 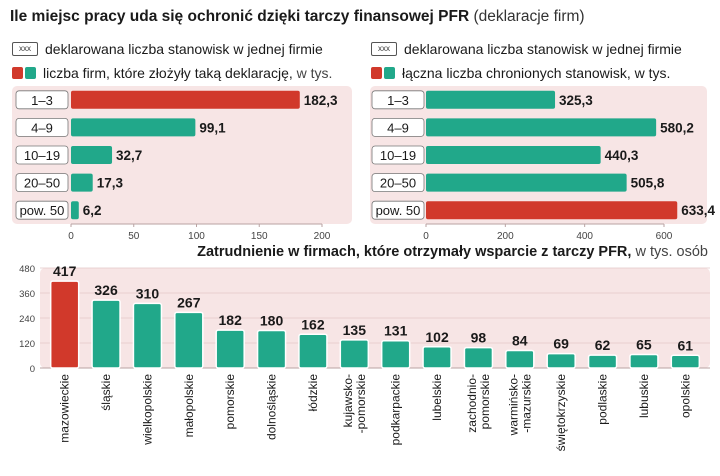 What do you see at coordinates (396, 410) in the screenshot?
I see `bottom-chart-category-label: podkarpackie` at bounding box center [396, 410].